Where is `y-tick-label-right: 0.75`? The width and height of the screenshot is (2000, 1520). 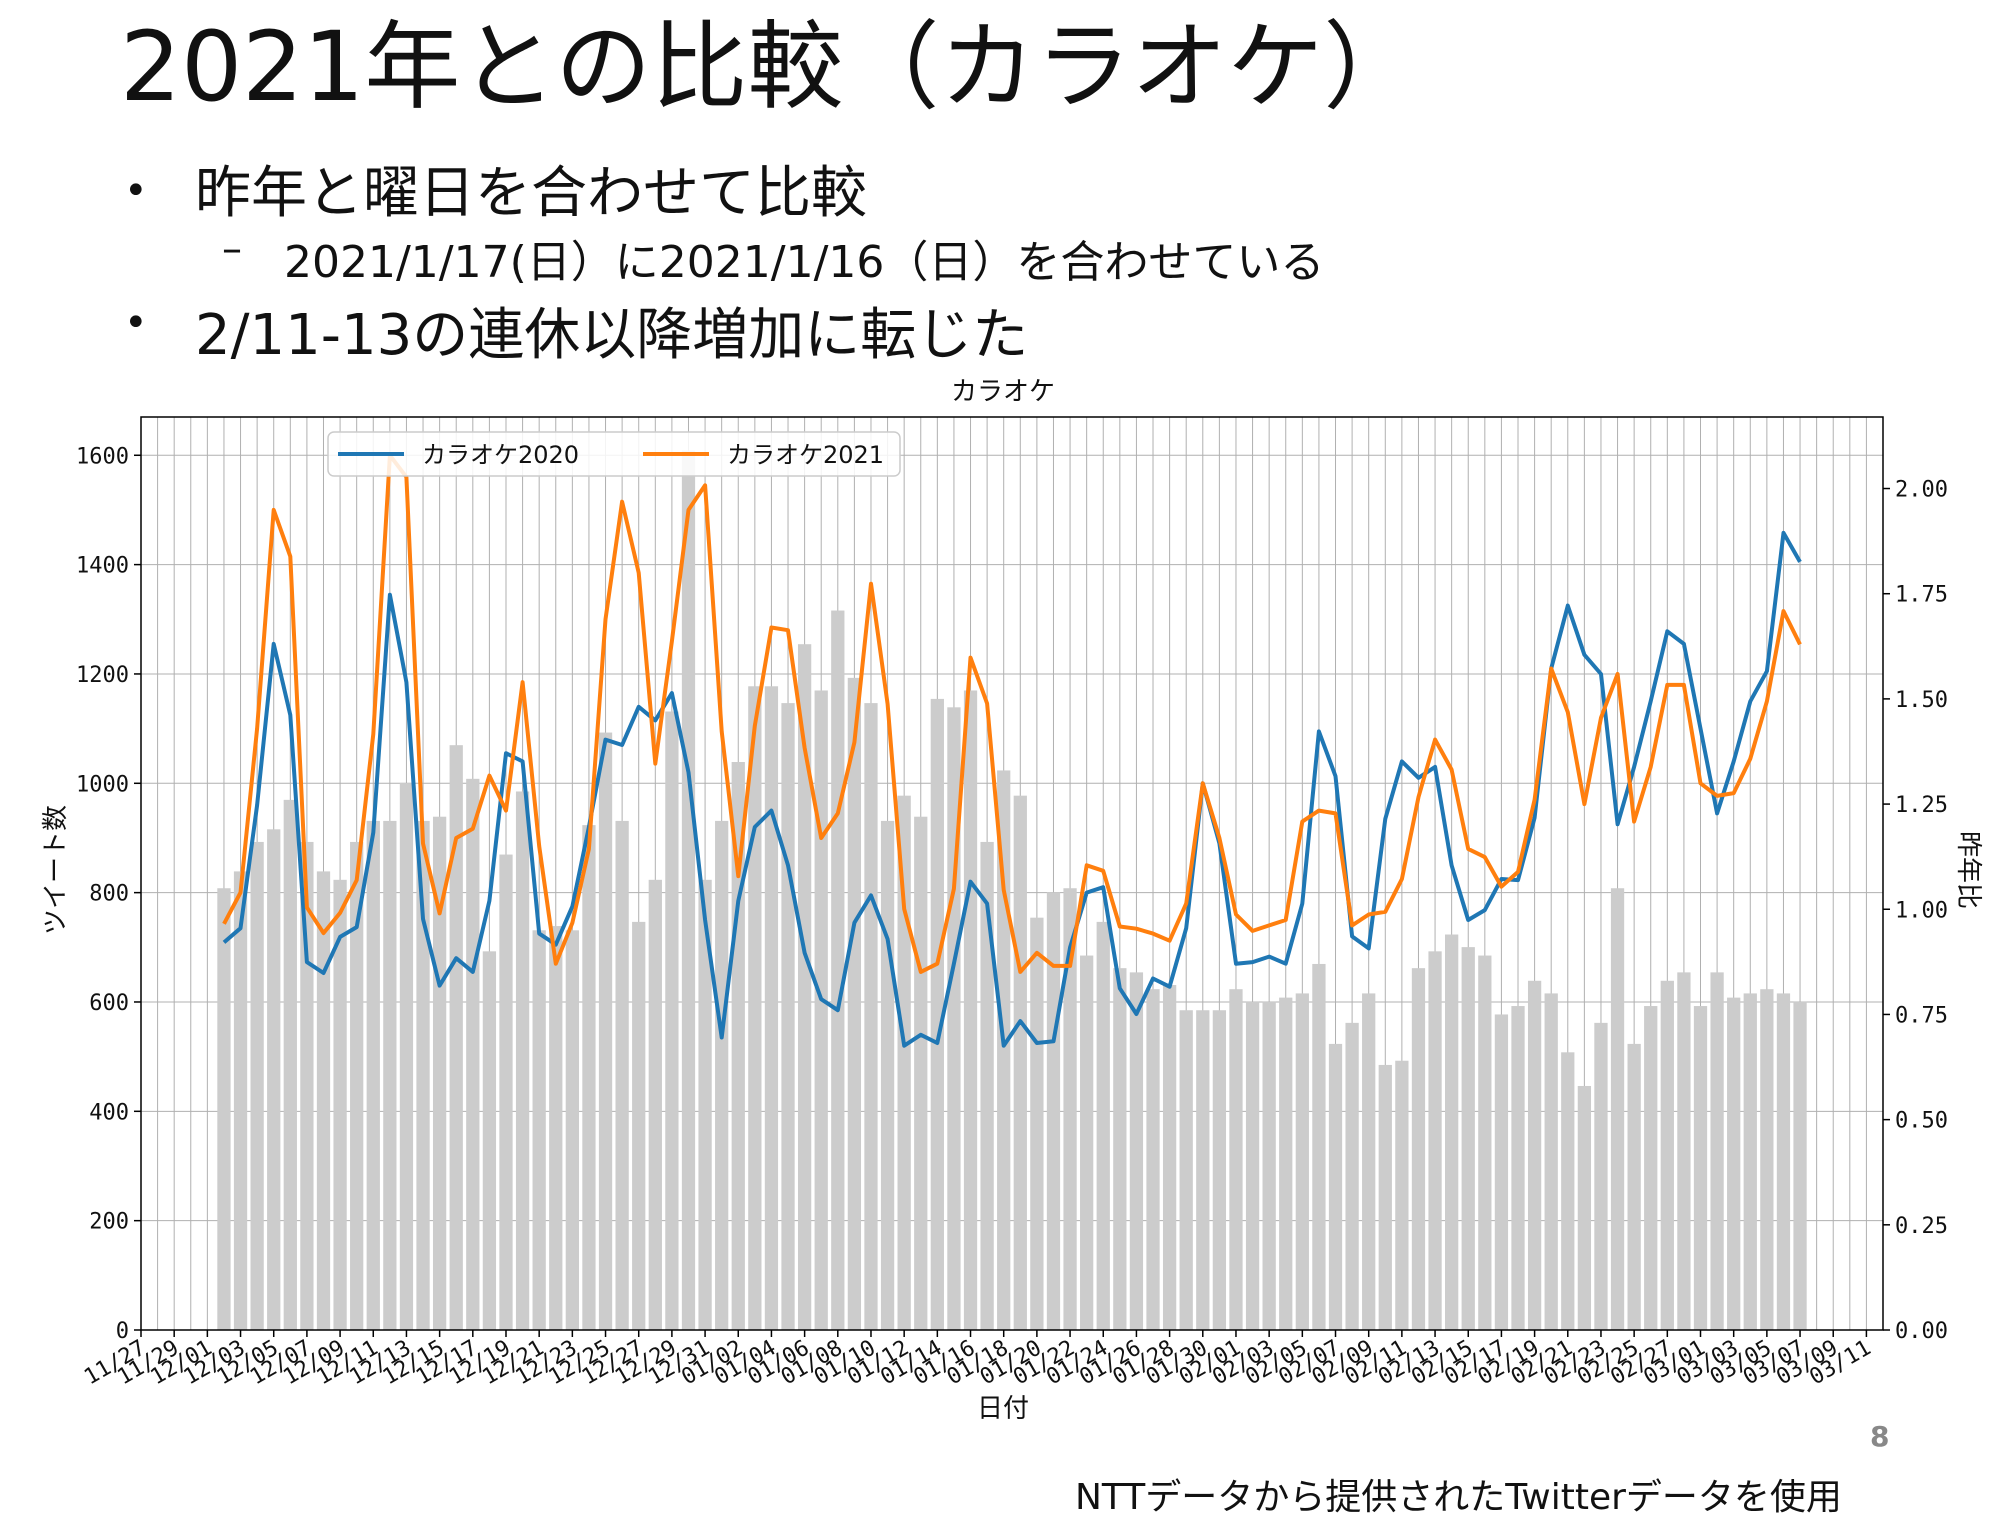
y-tick-label-right: 0.75 is located at coordinates (1921, 1015).